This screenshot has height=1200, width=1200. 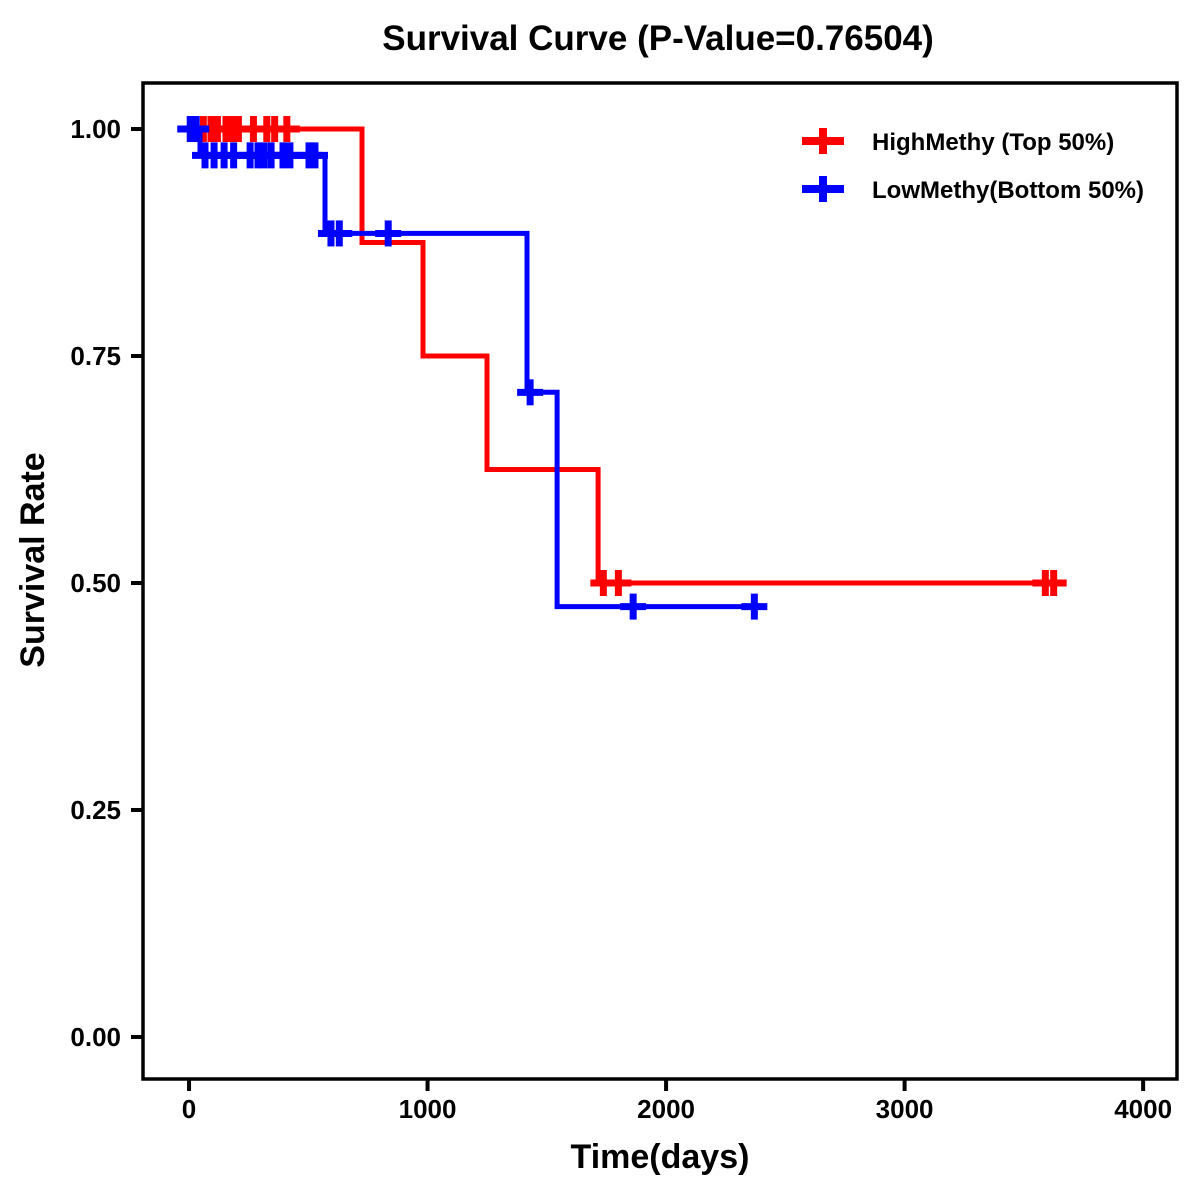 What do you see at coordinates (95, 810) in the screenshot?
I see `y-tick-label-0.25: 0.25` at bounding box center [95, 810].